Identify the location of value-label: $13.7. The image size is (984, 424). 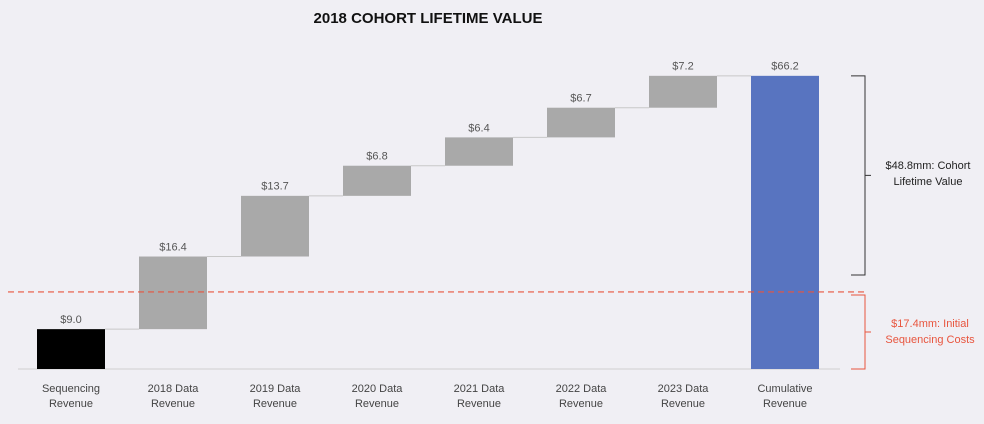
(275, 187).